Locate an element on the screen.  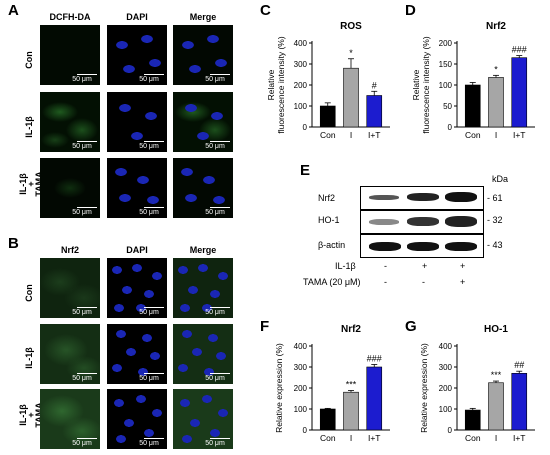
panel-b-row-il1b: IL-1β is located at coordinates (29, 358).